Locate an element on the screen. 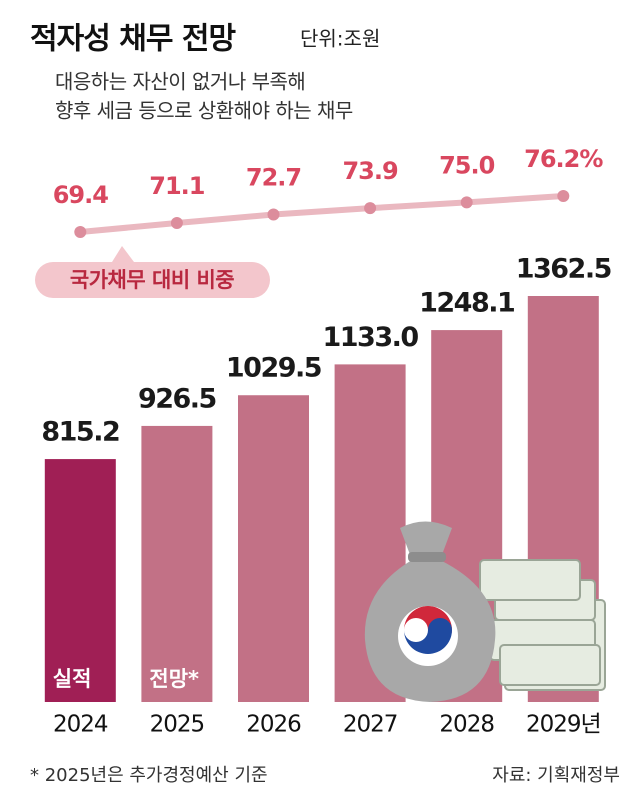  line-value-label: 71.1 is located at coordinates (177, 186).